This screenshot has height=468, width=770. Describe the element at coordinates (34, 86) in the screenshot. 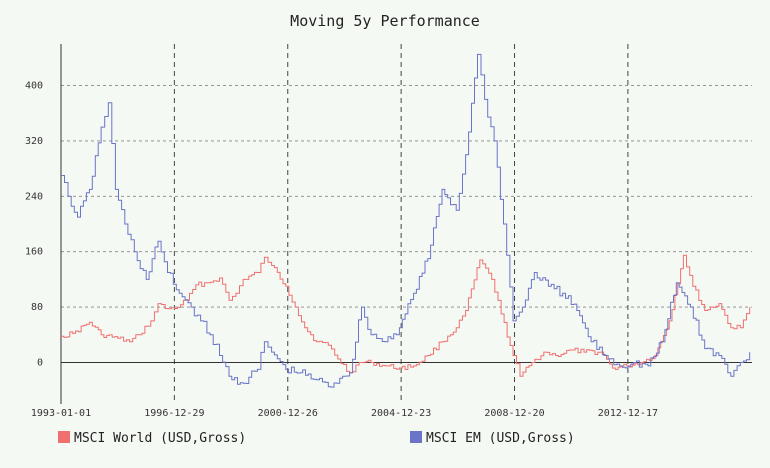

I see `y-tick-label: 400` at that location.